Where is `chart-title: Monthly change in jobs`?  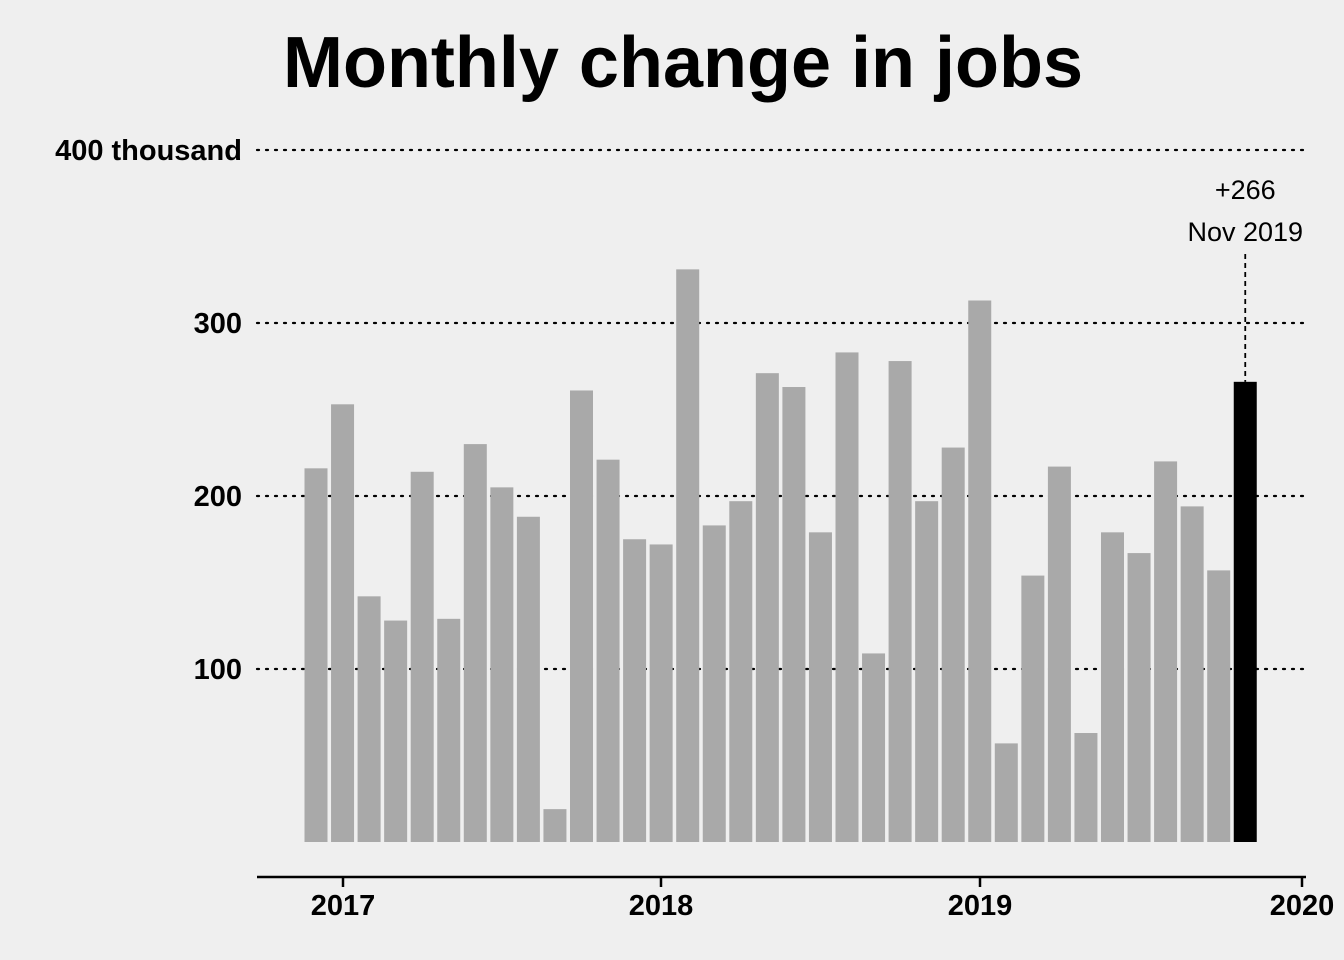
chart-title: Monthly change in jobs is located at coordinates (682, 63).